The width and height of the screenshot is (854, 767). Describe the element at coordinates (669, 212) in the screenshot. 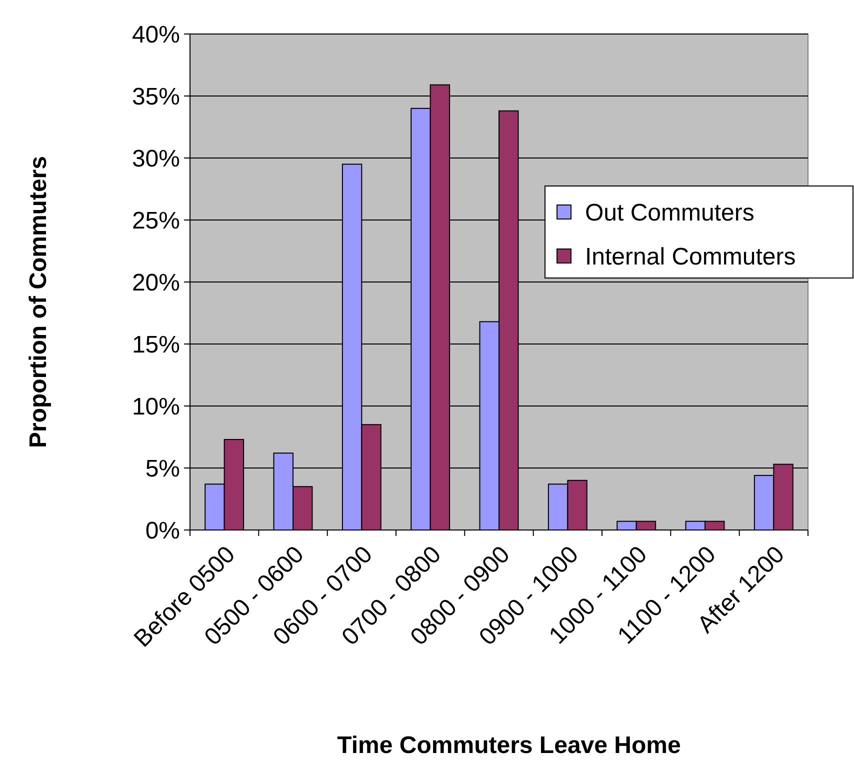

I see `legend-label: Out Commuters` at that location.